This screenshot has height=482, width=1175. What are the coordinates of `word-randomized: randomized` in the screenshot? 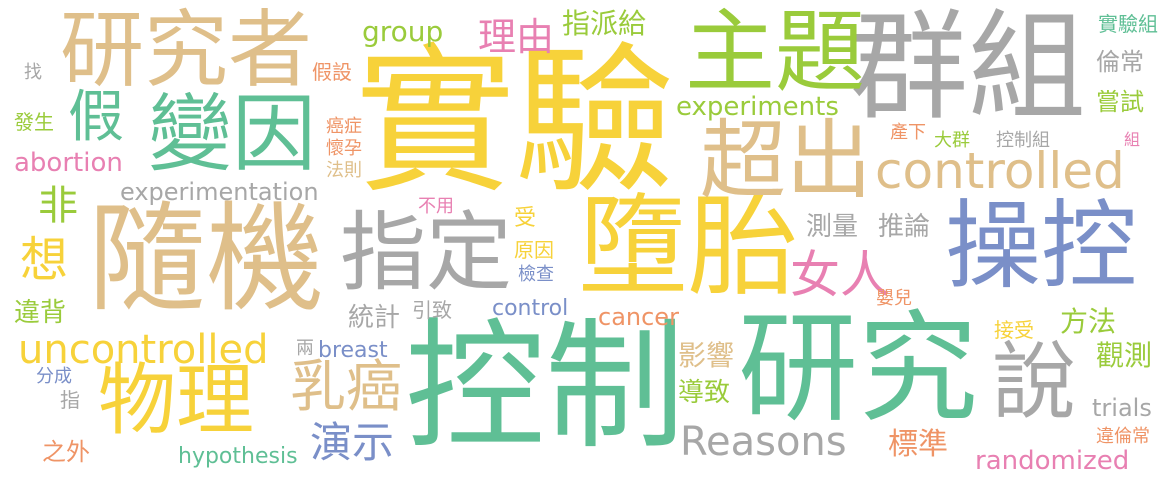 It's located at (1052, 461).